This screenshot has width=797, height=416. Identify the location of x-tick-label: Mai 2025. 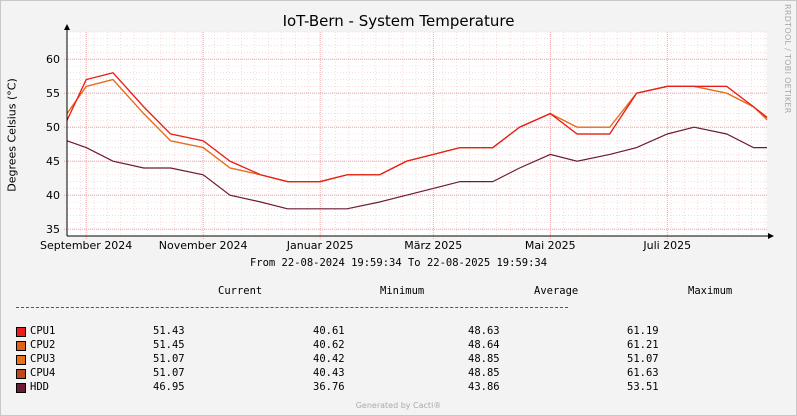
(550, 245).